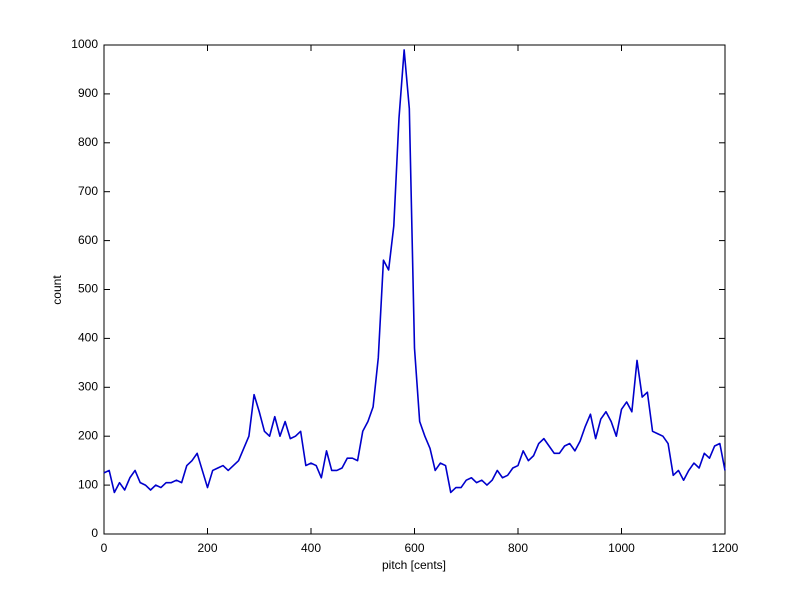  I want to click on y-tick-label: 600, so click(88, 240).